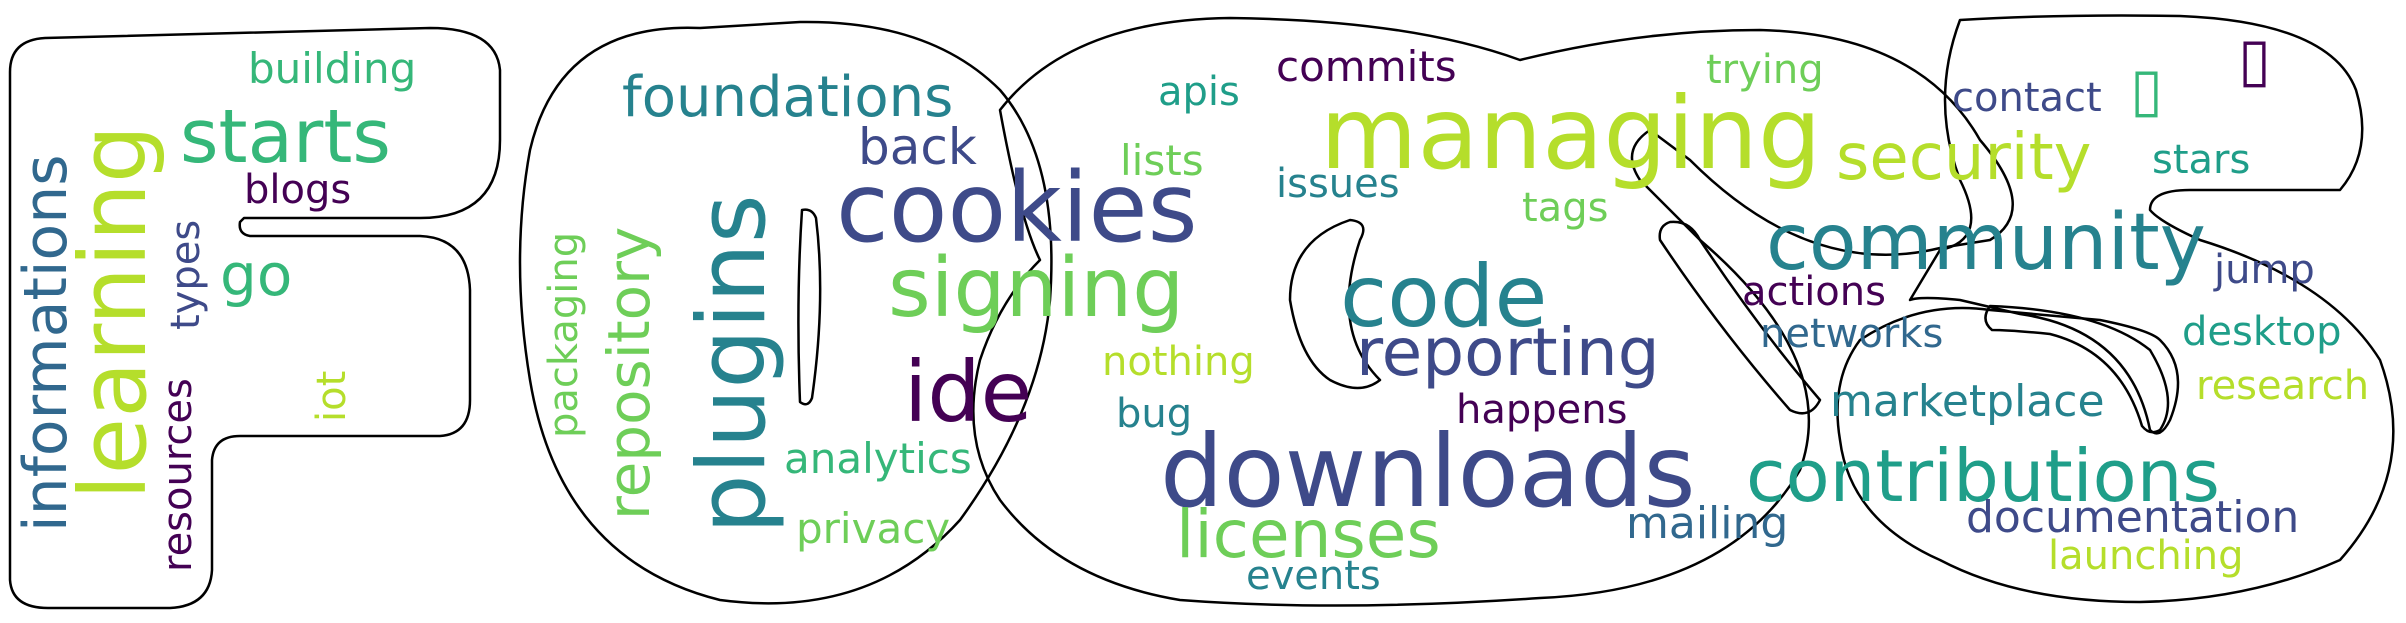 This screenshot has width=2406, height=623. What do you see at coordinates (1428, 471) in the screenshot?
I see `word-downloads: downloads` at bounding box center [1428, 471].